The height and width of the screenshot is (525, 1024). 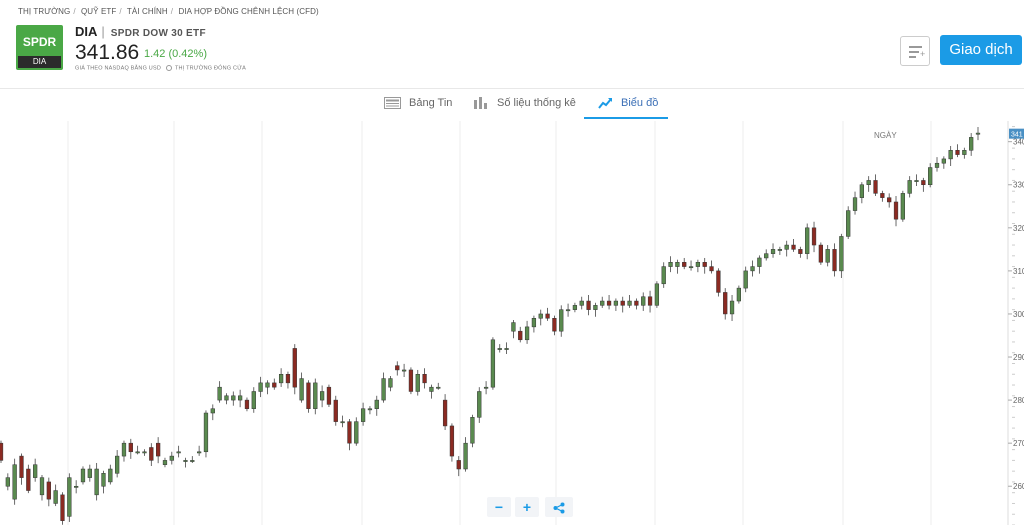 I want to click on zoom-in-button: +, so click(x=527, y=507).